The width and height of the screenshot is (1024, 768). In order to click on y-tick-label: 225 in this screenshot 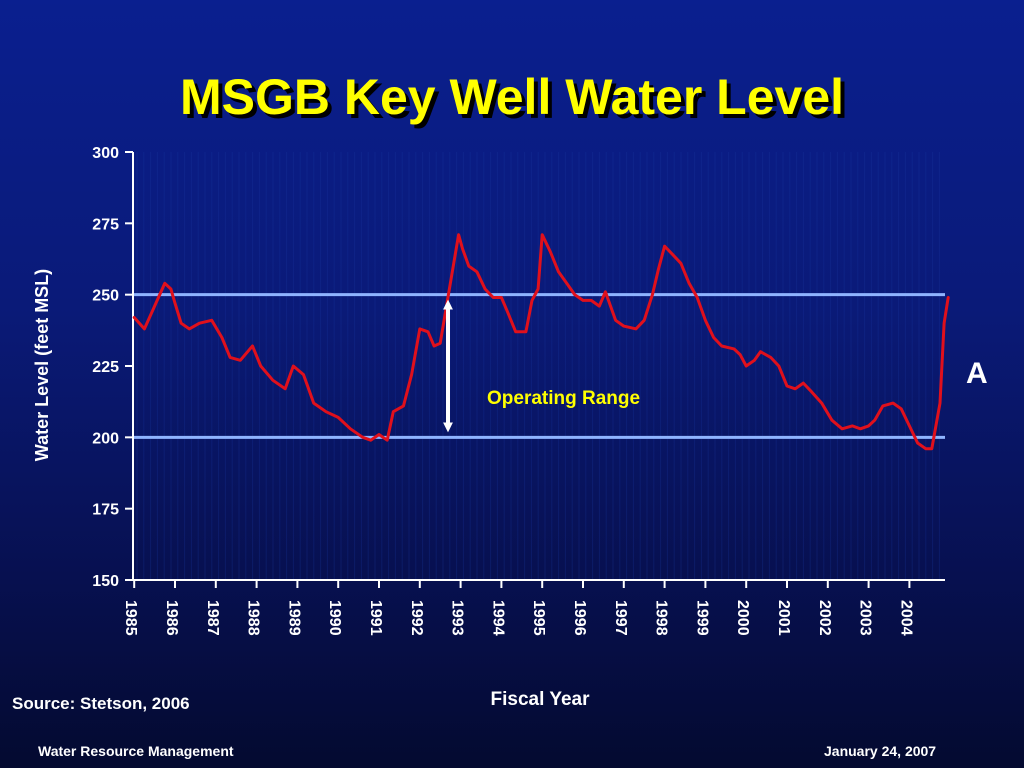, I will do `click(105, 367)`.